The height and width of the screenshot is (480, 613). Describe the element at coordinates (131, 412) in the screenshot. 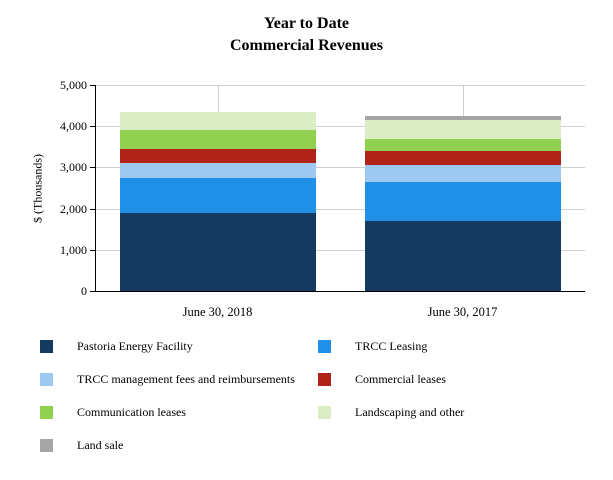

I see `legend-label: Communication leases` at that location.